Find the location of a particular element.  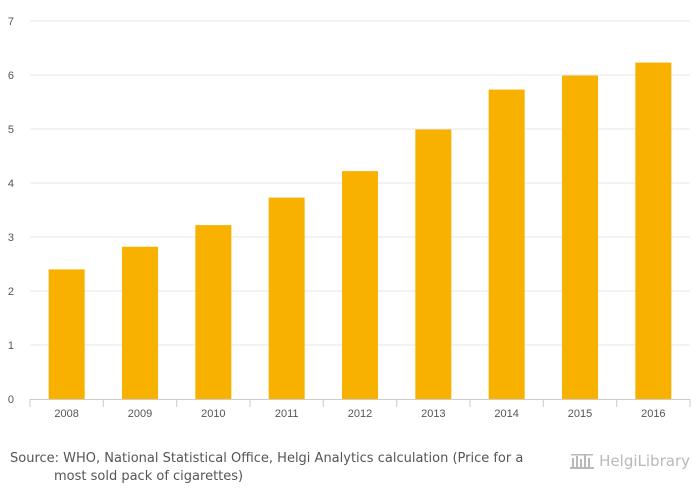

x-tick-label: 2011 is located at coordinates (287, 414).